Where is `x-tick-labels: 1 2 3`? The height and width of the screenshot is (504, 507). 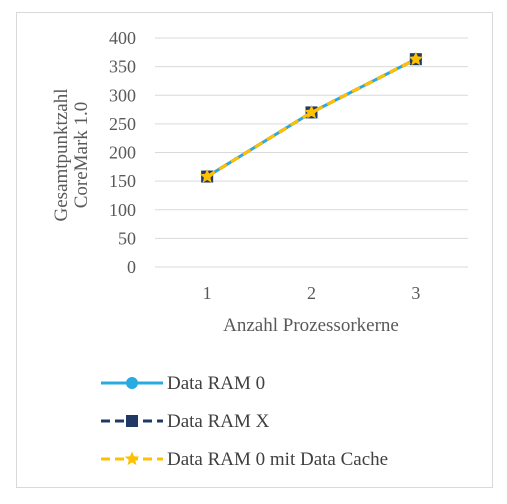
x-tick-labels: 1 2 3 is located at coordinates (312, 293).